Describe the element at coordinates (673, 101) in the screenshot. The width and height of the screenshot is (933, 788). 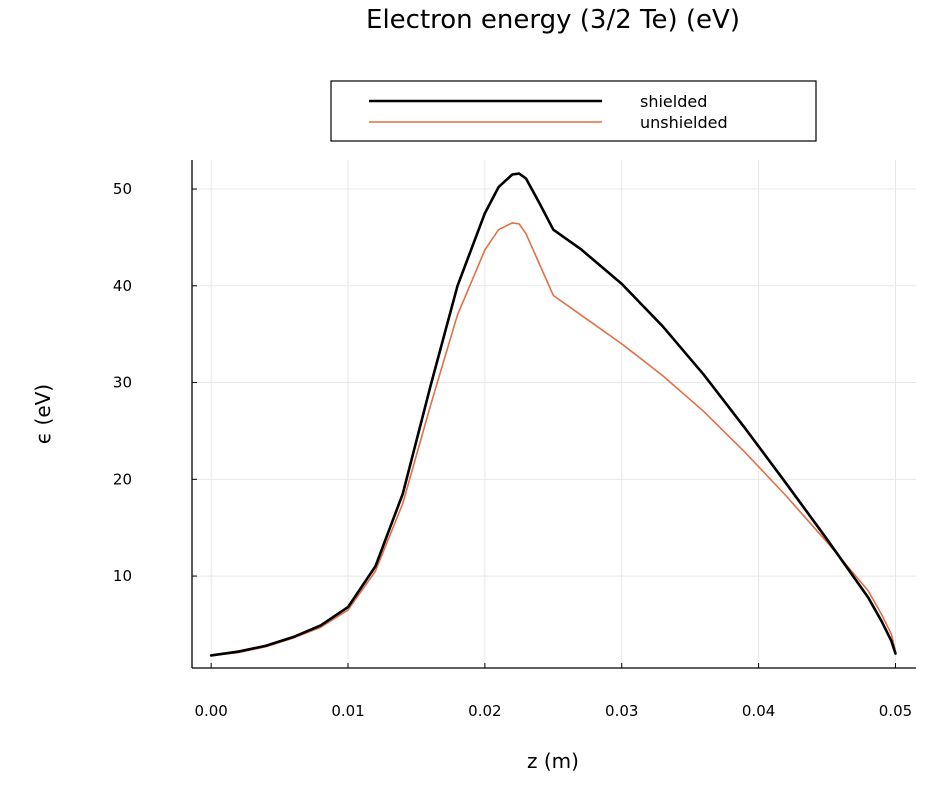
I see `legend-label-shielded: shielded` at that location.